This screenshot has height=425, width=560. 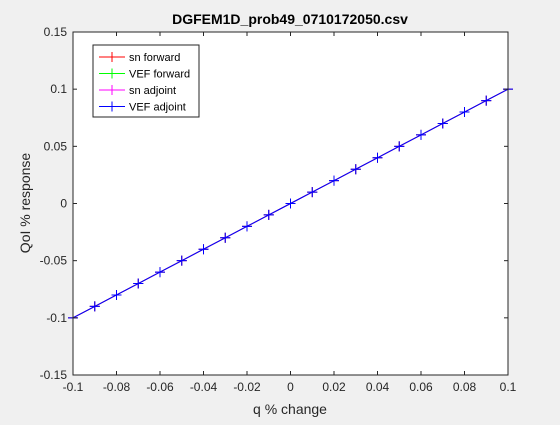 I want to click on legend-marker-vef-adjoint, so click(x=112, y=106).